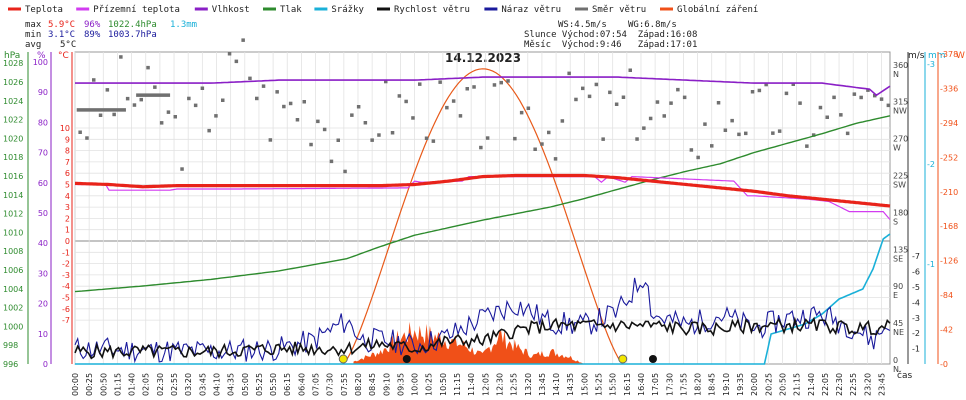 This screenshot has height=400, width=966. What do you see at coordinates (13, 195) in the screenshot?
I see `hpa-tick-9: 1014` at bounding box center [13, 195].